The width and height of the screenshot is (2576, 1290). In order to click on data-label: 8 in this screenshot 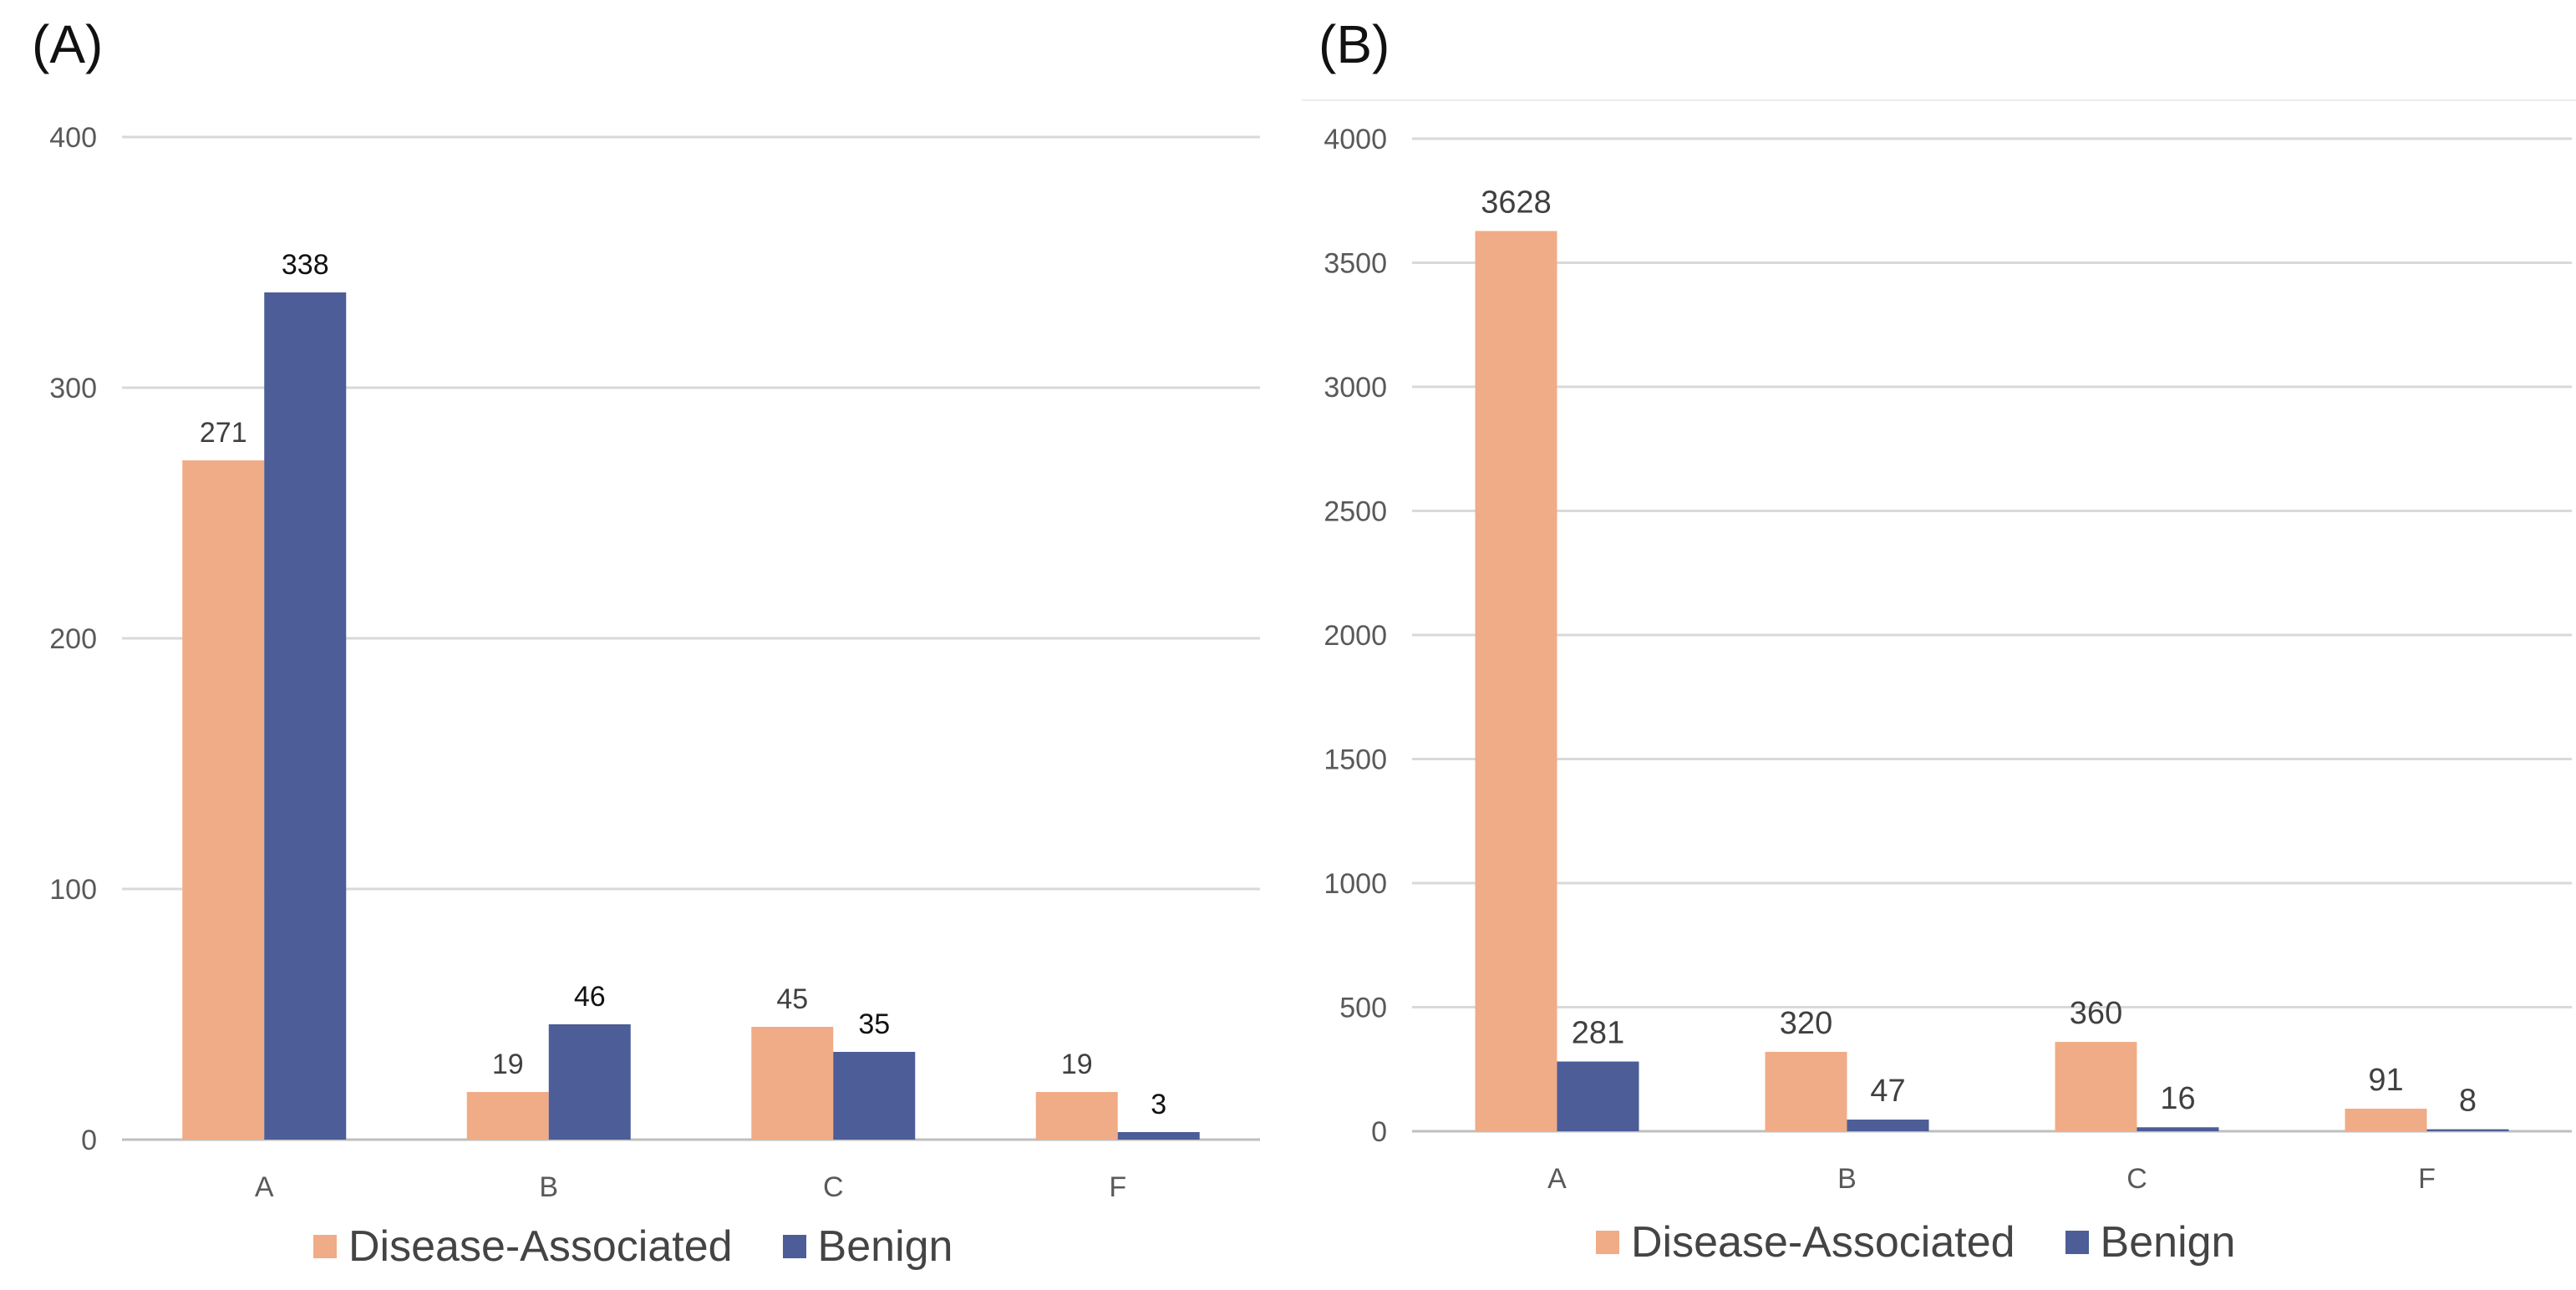, I will do `click(2468, 1101)`.